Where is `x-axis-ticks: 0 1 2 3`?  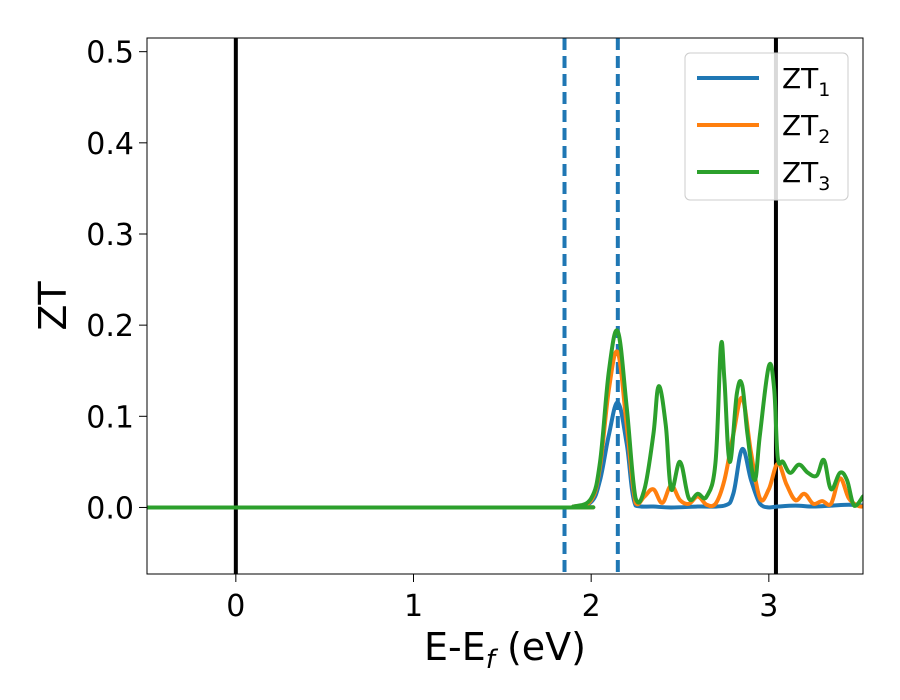 x-axis-ticks: 0 1 2 3 is located at coordinates (502, 599).